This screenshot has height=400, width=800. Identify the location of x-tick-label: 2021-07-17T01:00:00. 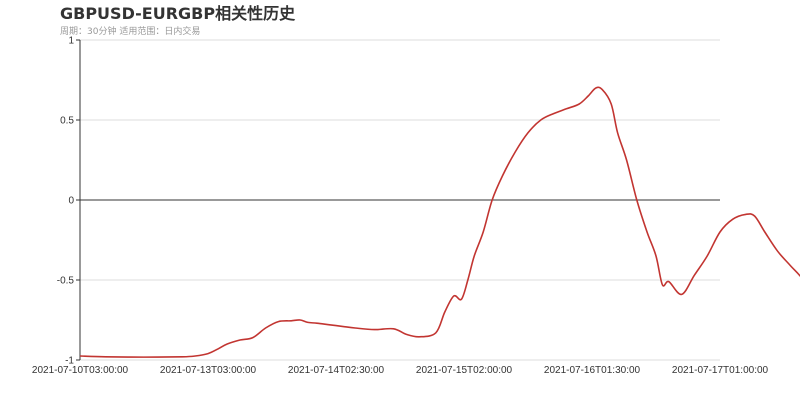
(720, 370).